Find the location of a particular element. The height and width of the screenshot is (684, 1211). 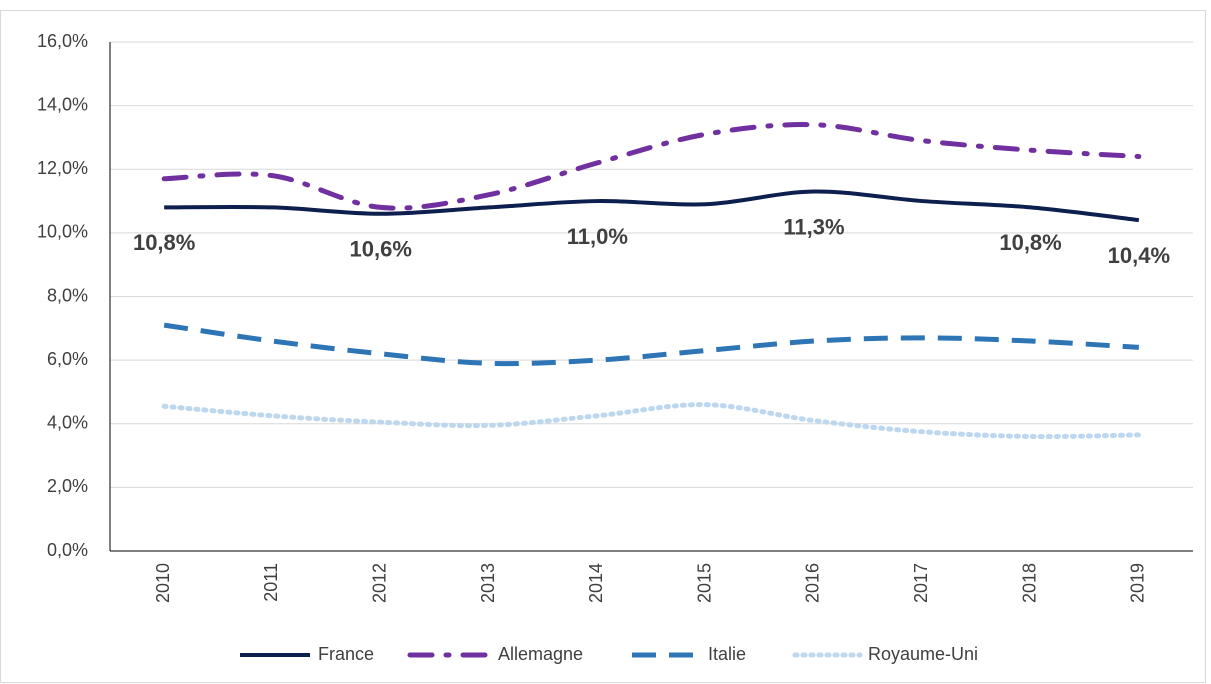

y-tick-label: 14,0% is located at coordinates (62, 104).